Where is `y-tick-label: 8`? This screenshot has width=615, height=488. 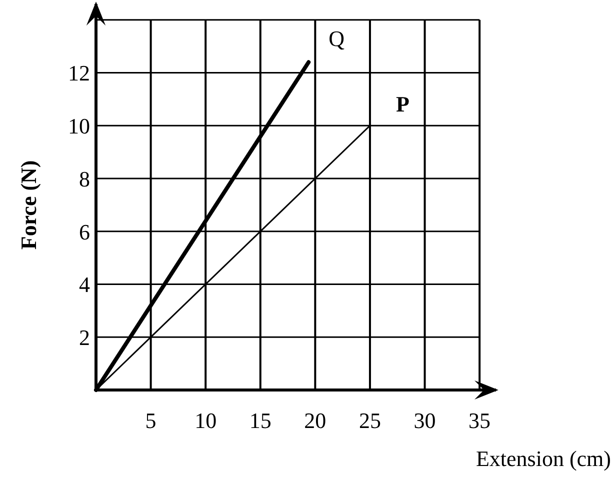 y-tick-label: 8 is located at coordinates (84, 179).